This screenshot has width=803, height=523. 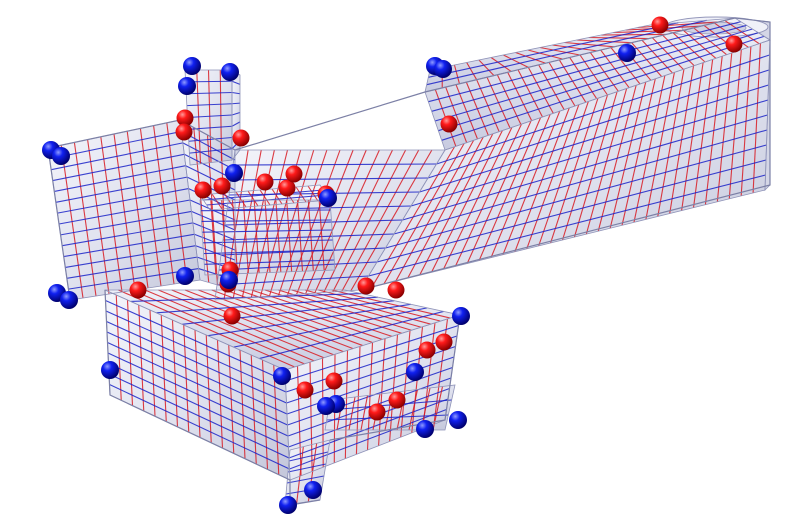 I want to click on arm-top-face, so click(x=597, y=84).